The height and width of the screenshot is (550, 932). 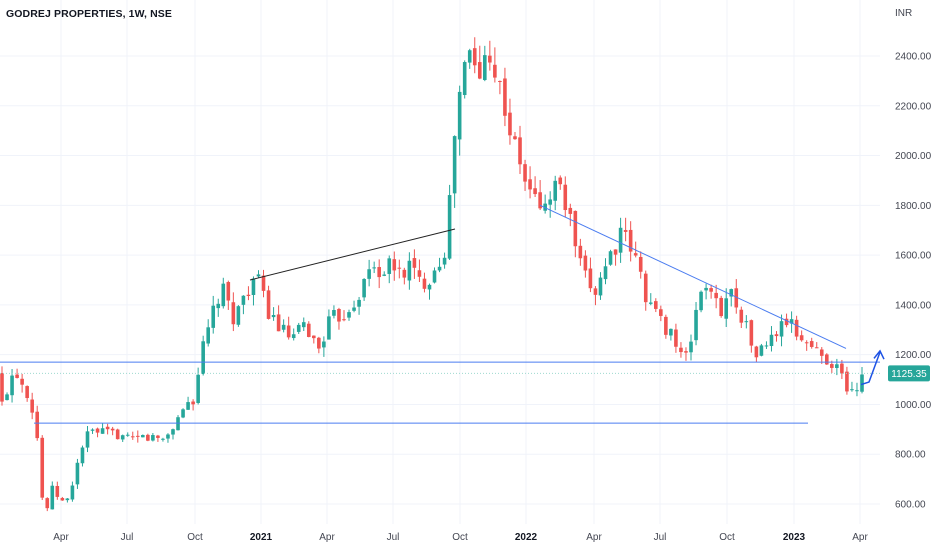 What do you see at coordinates (913, 256) in the screenshot?
I see `y-tick-label: 1600.00` at bounding box center [913, 256].